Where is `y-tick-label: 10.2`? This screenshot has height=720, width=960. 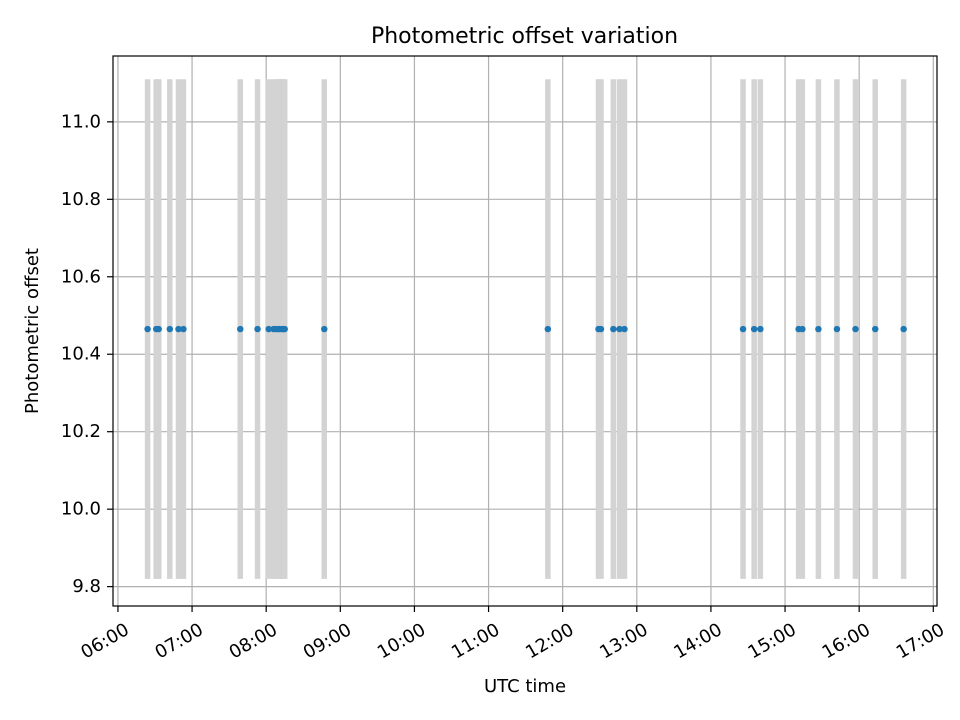
y-tick-label: 10.2 is located at coordinates (81, 431).